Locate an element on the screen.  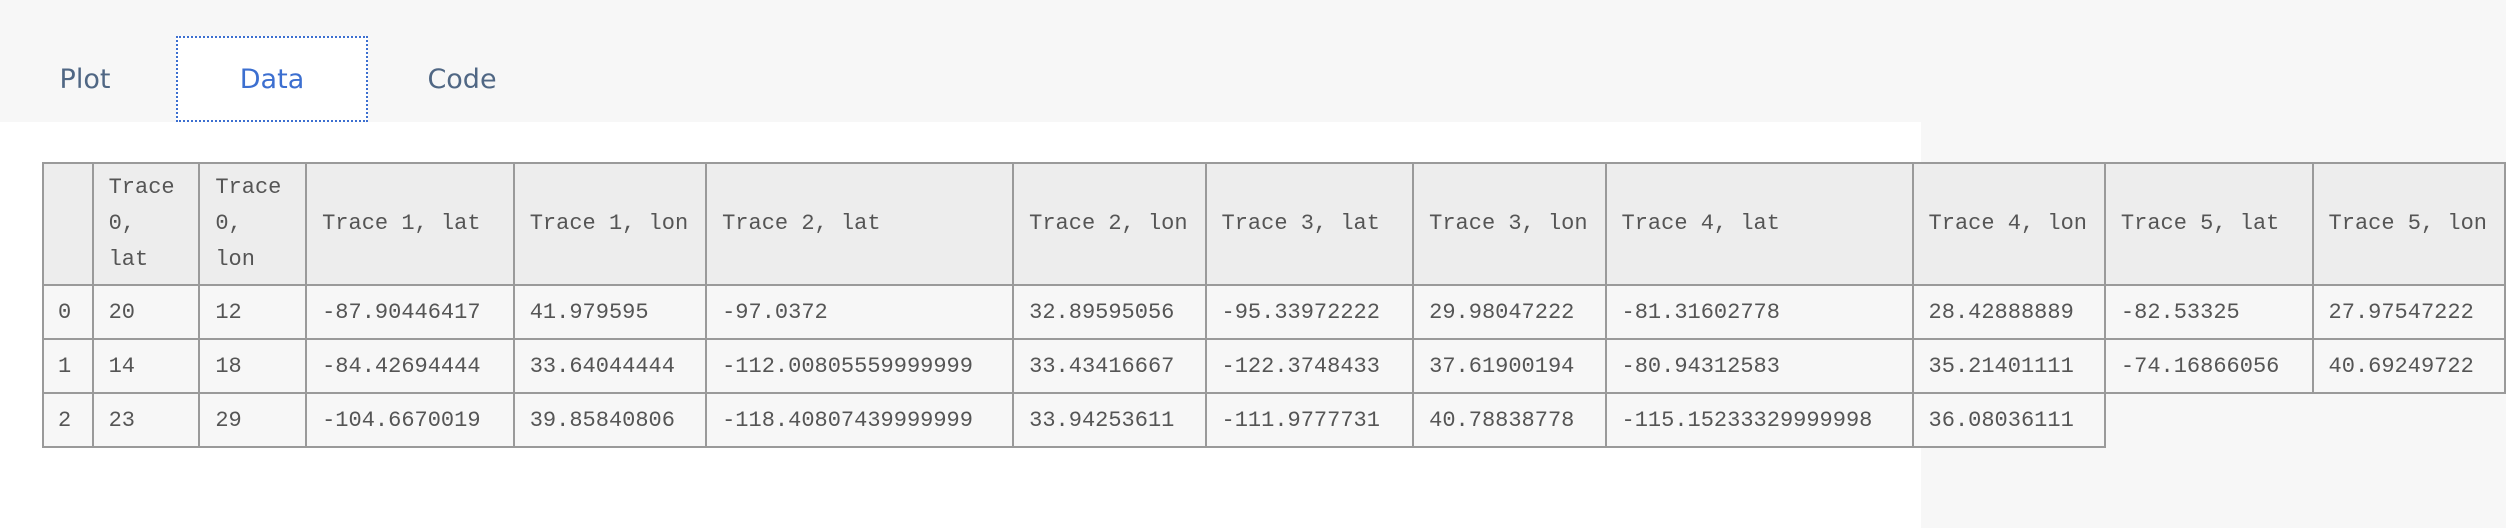
table-cell: 23 is located at coordinates (146, 420).